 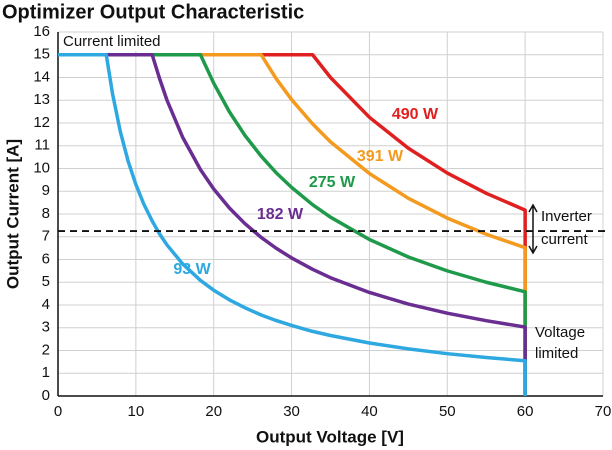 What do you see at coordinates (153, 12) in the screenshot?
I see `chart-title: Optimizer Output Characteristic` at bounding box center [153, 12].